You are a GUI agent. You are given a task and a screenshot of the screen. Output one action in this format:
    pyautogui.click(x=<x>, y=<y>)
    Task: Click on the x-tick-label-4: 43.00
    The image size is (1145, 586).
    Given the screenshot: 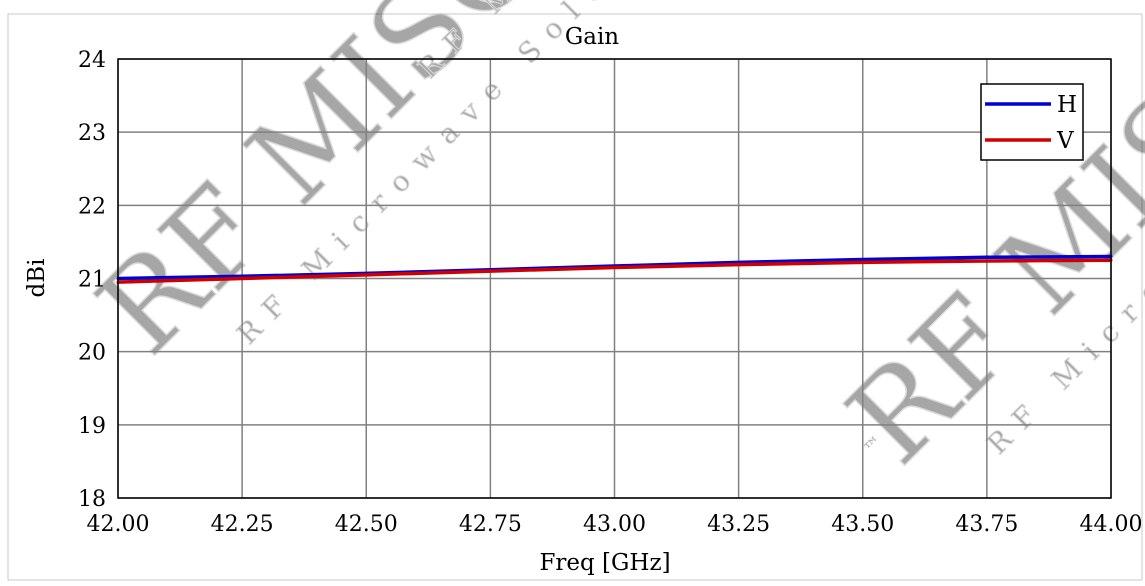 What is the action you would take?
    pyautogui.click(x=614, y=524)
    